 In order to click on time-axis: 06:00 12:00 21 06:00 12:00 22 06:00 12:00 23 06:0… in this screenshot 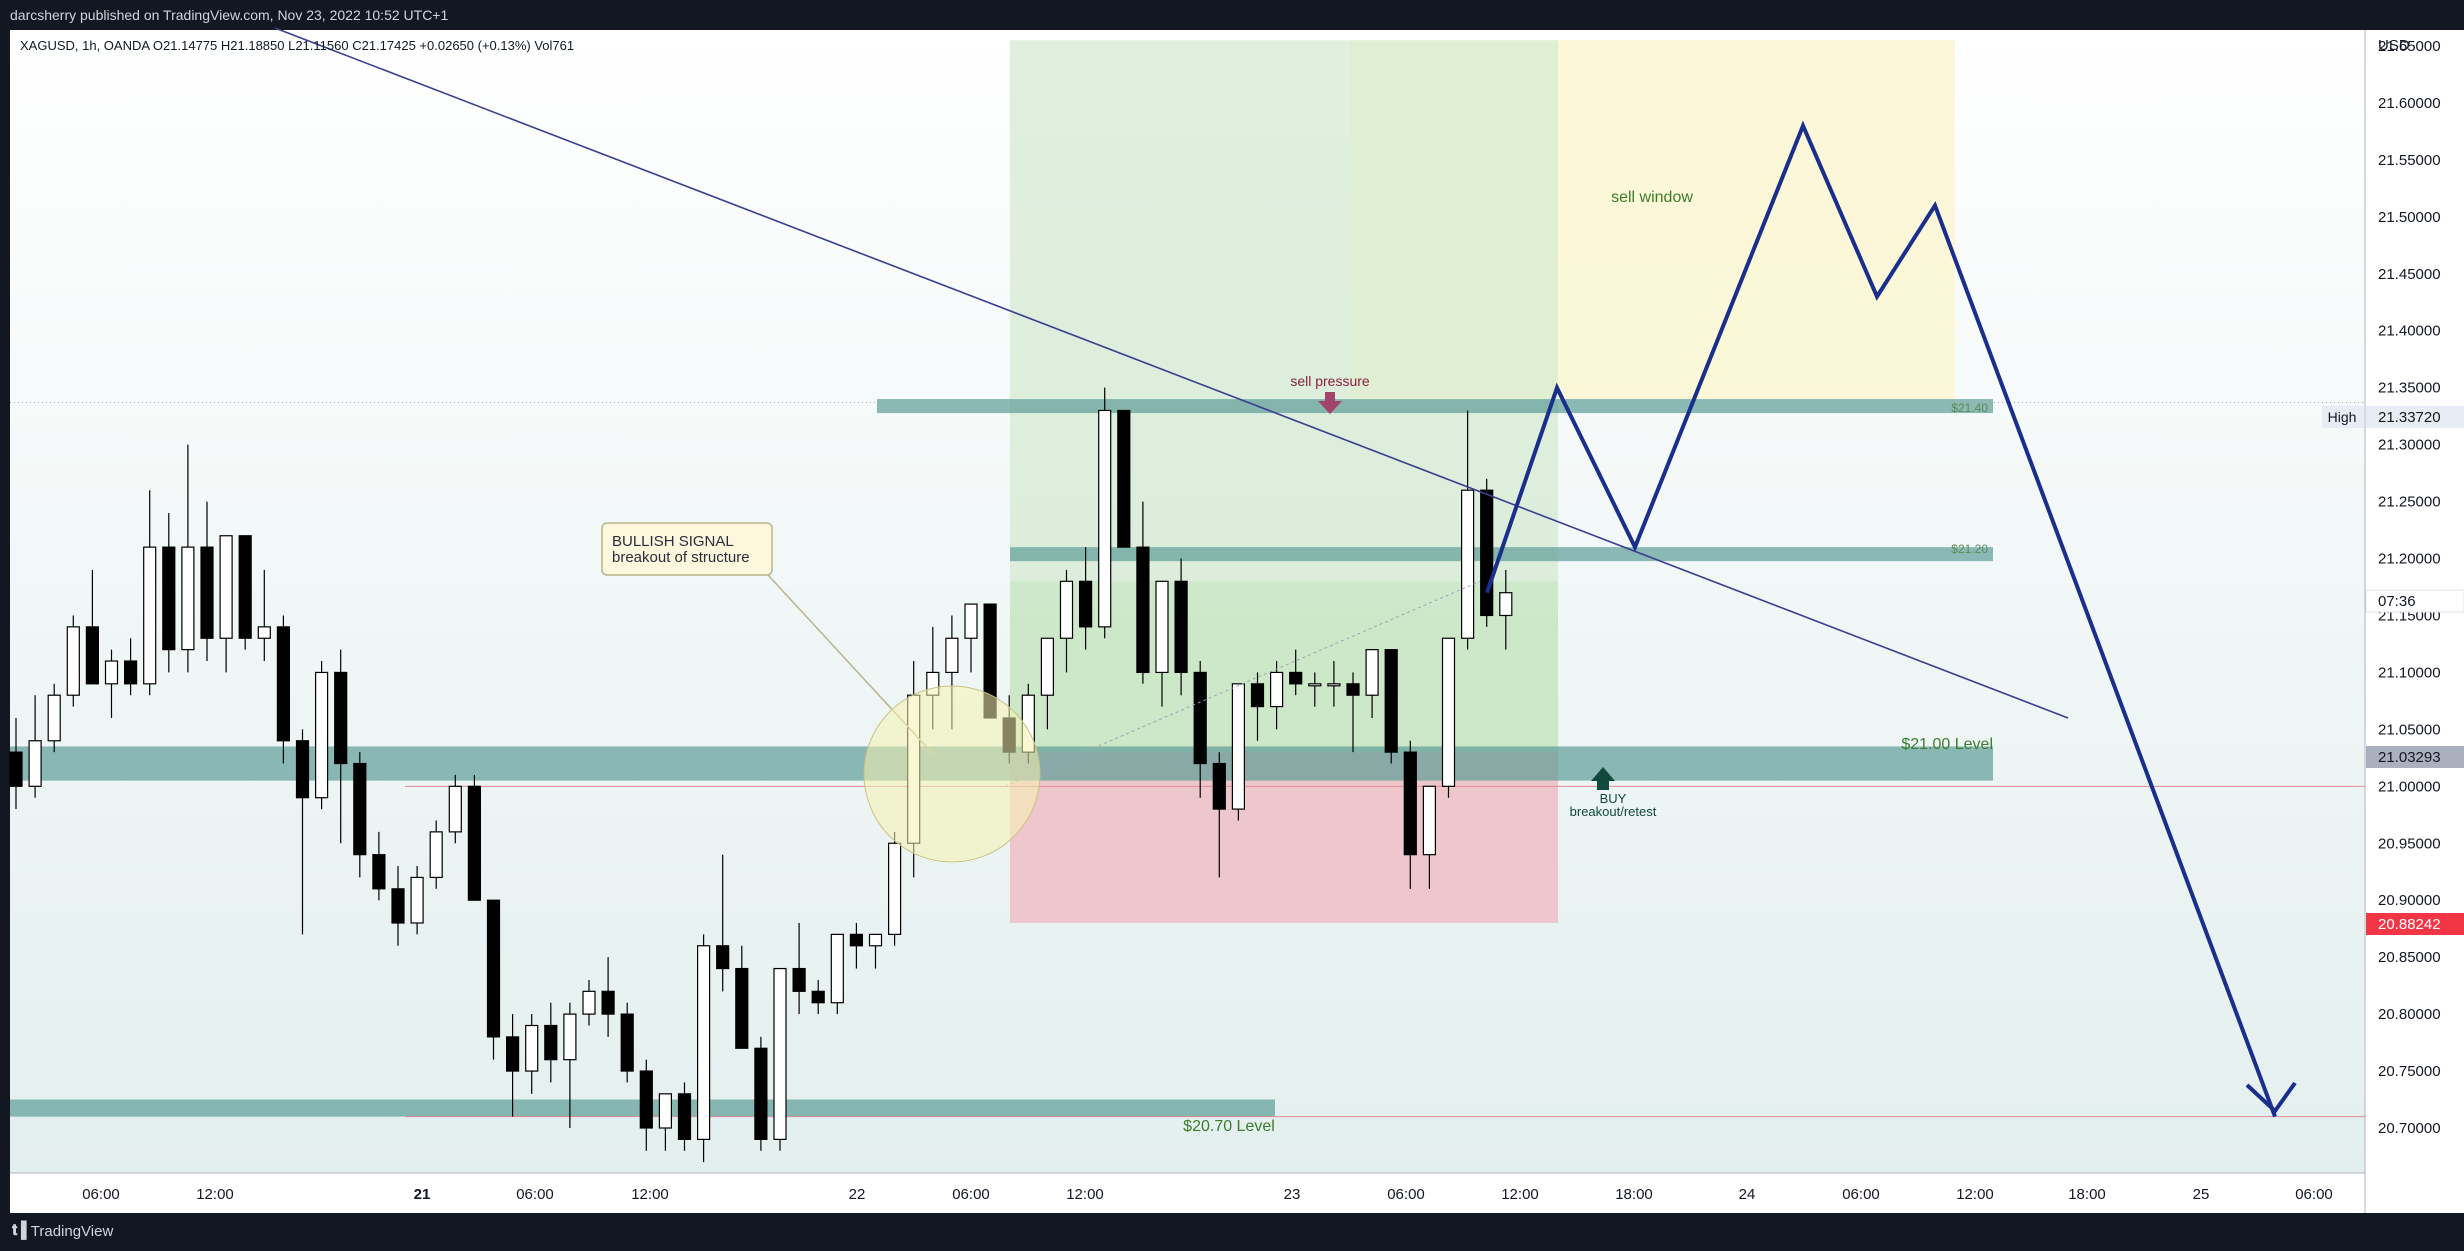, I will do `click(1207, 1194)`.